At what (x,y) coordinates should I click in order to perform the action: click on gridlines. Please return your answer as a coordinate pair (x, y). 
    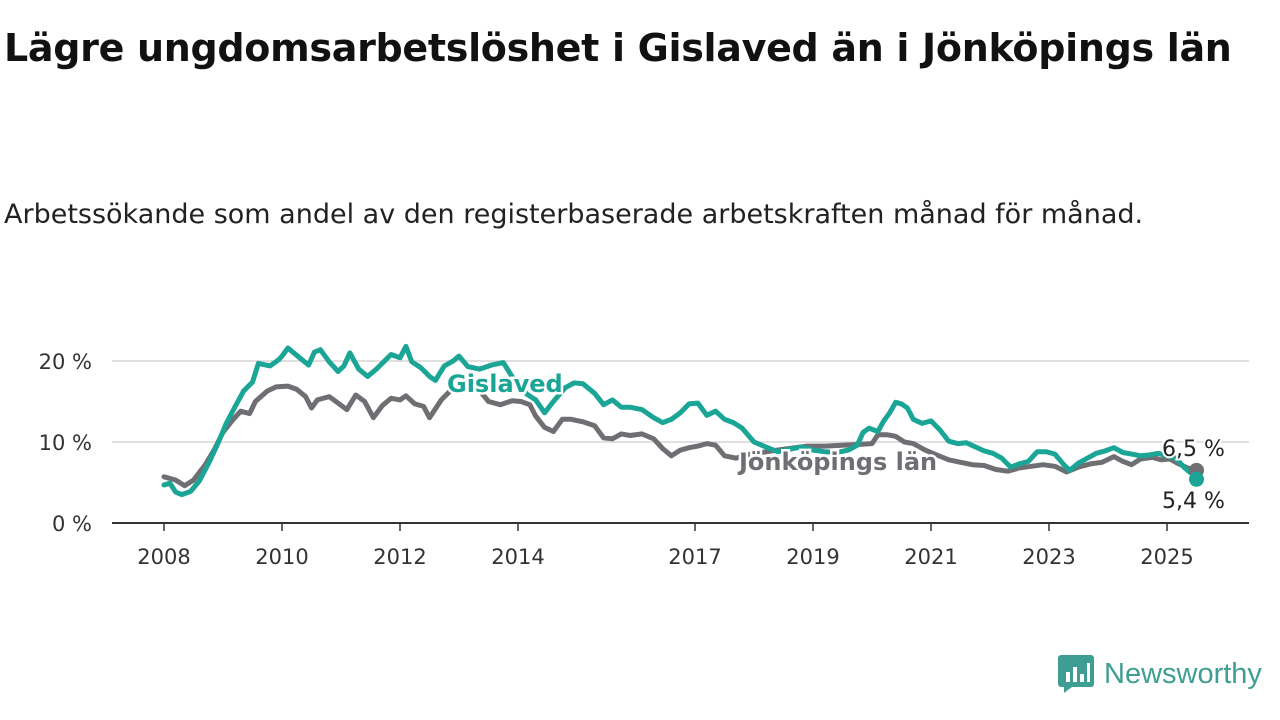
    Looking at the image, I should click on (680, 401).